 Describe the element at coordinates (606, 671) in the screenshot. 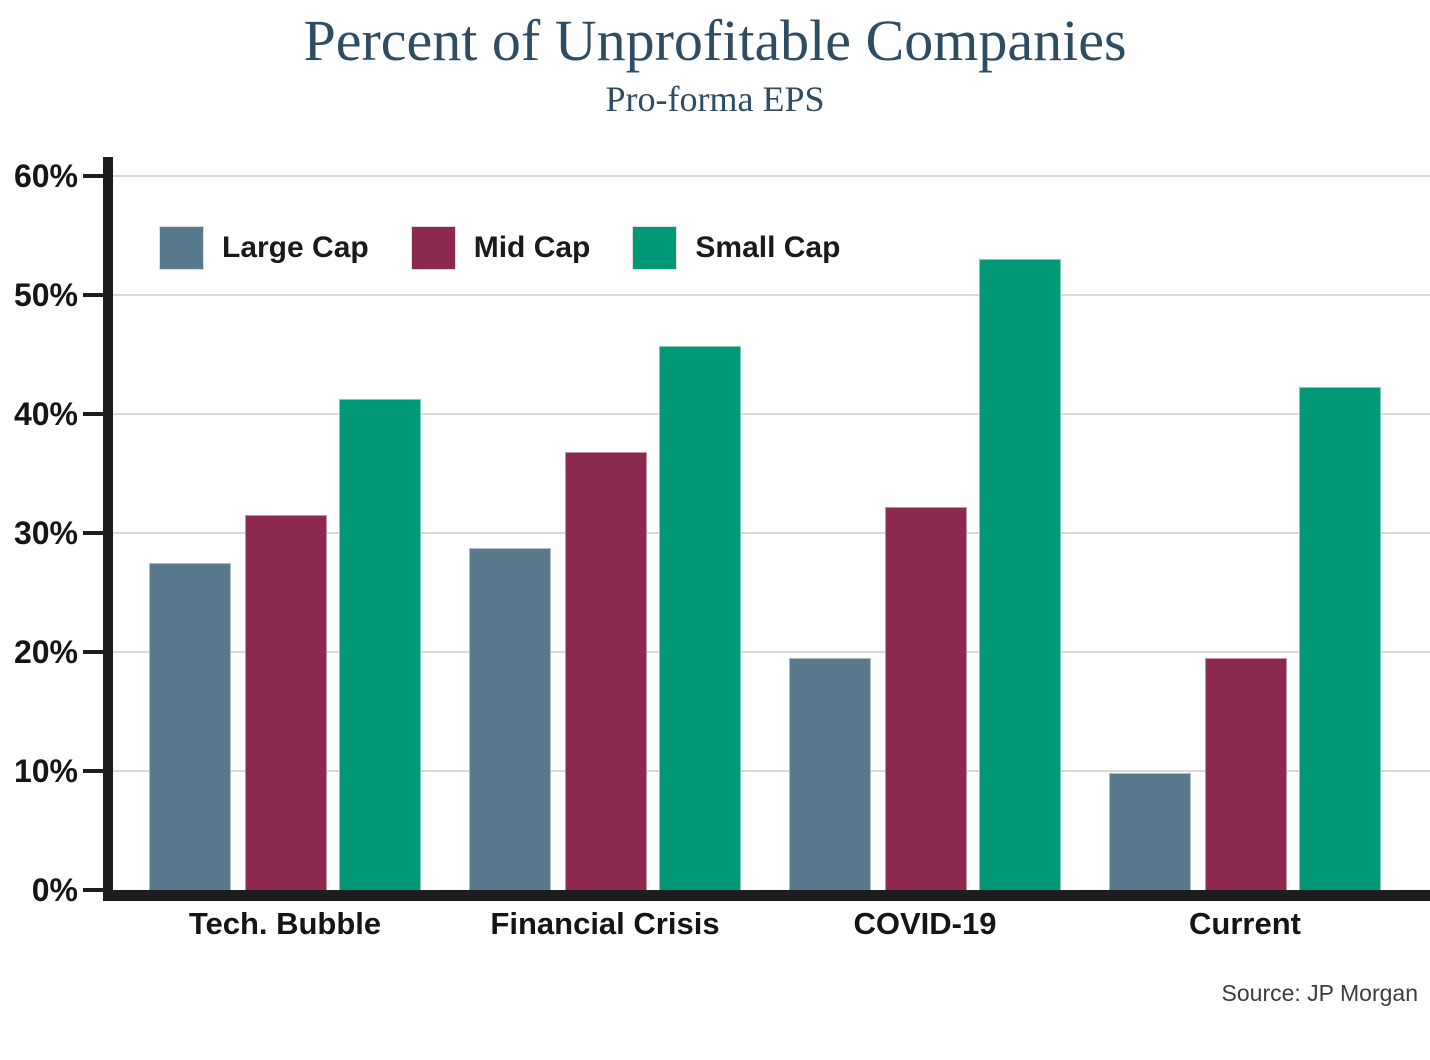

I see `bar-mid-cap-financial-crisis` at that location.